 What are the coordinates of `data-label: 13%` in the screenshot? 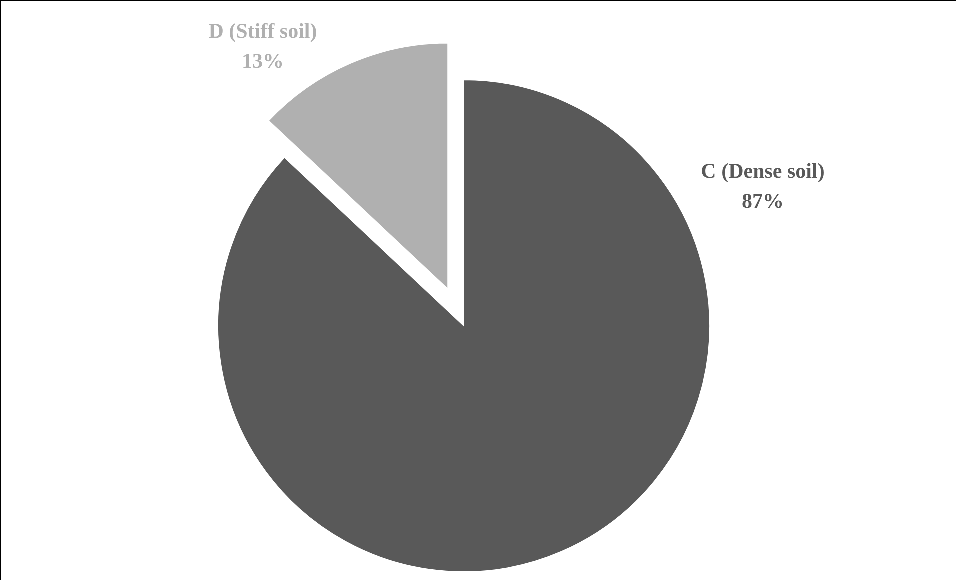 It's located at (263, 61).